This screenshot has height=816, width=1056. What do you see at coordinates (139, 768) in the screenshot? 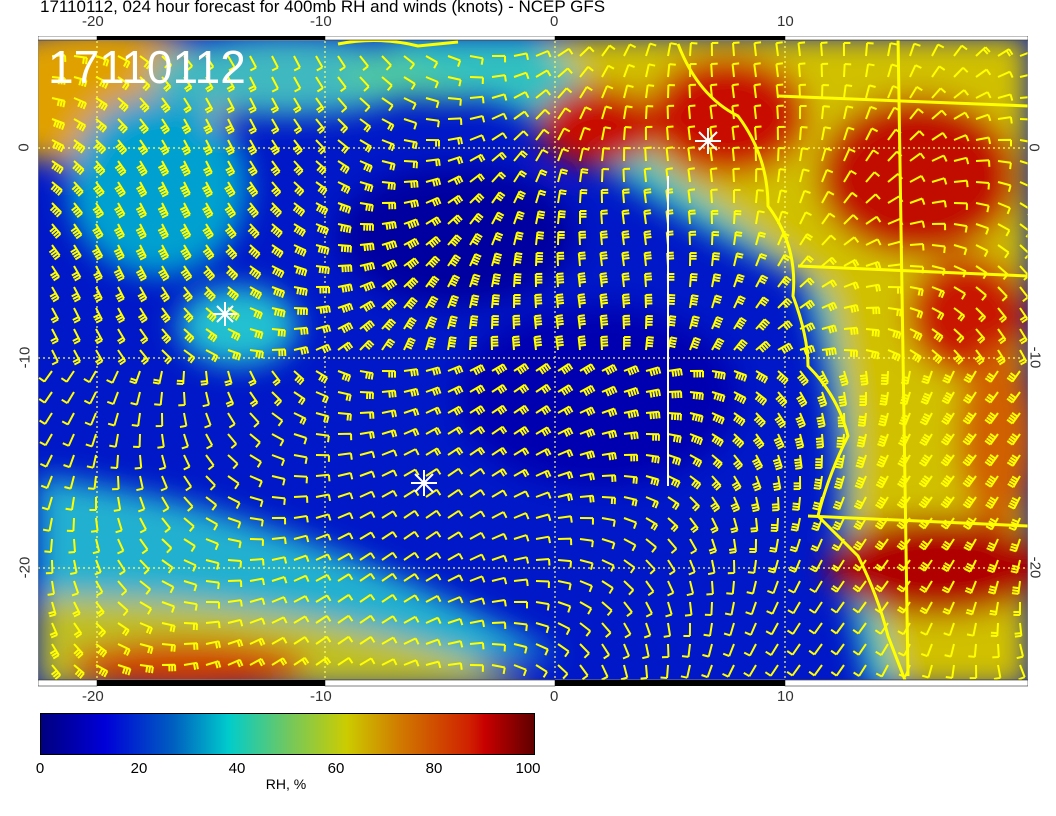
I see `colorbar-tick: 20` at bounding box center [139, 768].